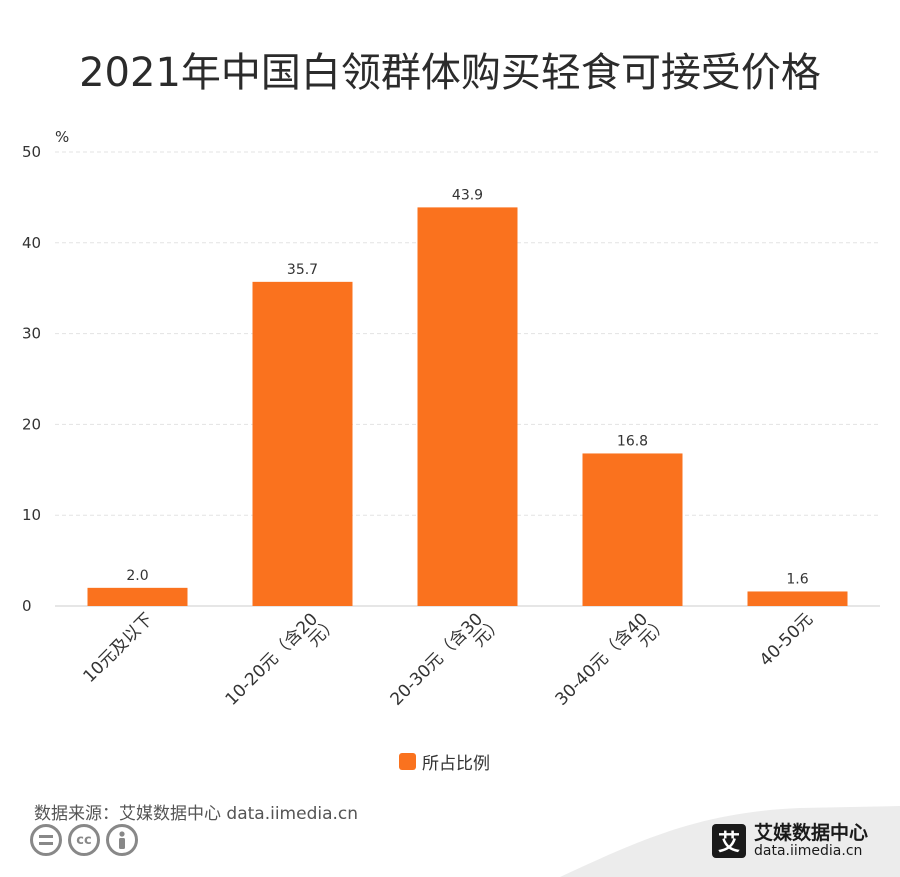  I want to click on x-tick-label-line: 40-50元, so click(786, 639).